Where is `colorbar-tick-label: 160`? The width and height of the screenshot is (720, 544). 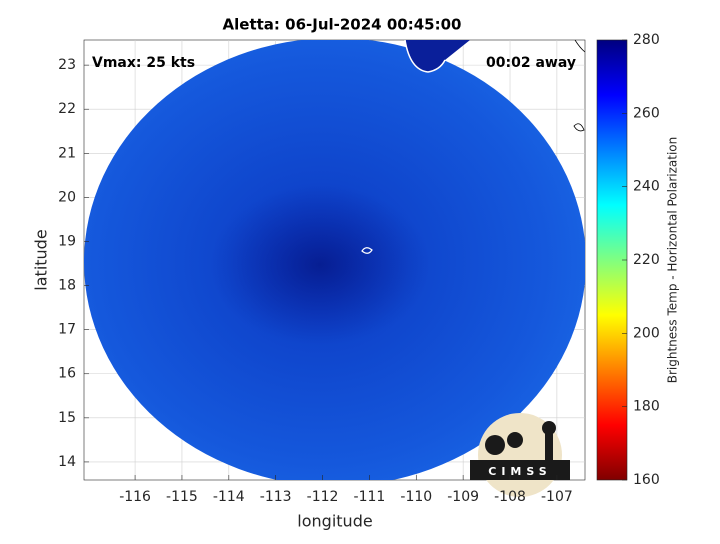
colorbar-tick-label: 160 is located at coordinates (646, 480).